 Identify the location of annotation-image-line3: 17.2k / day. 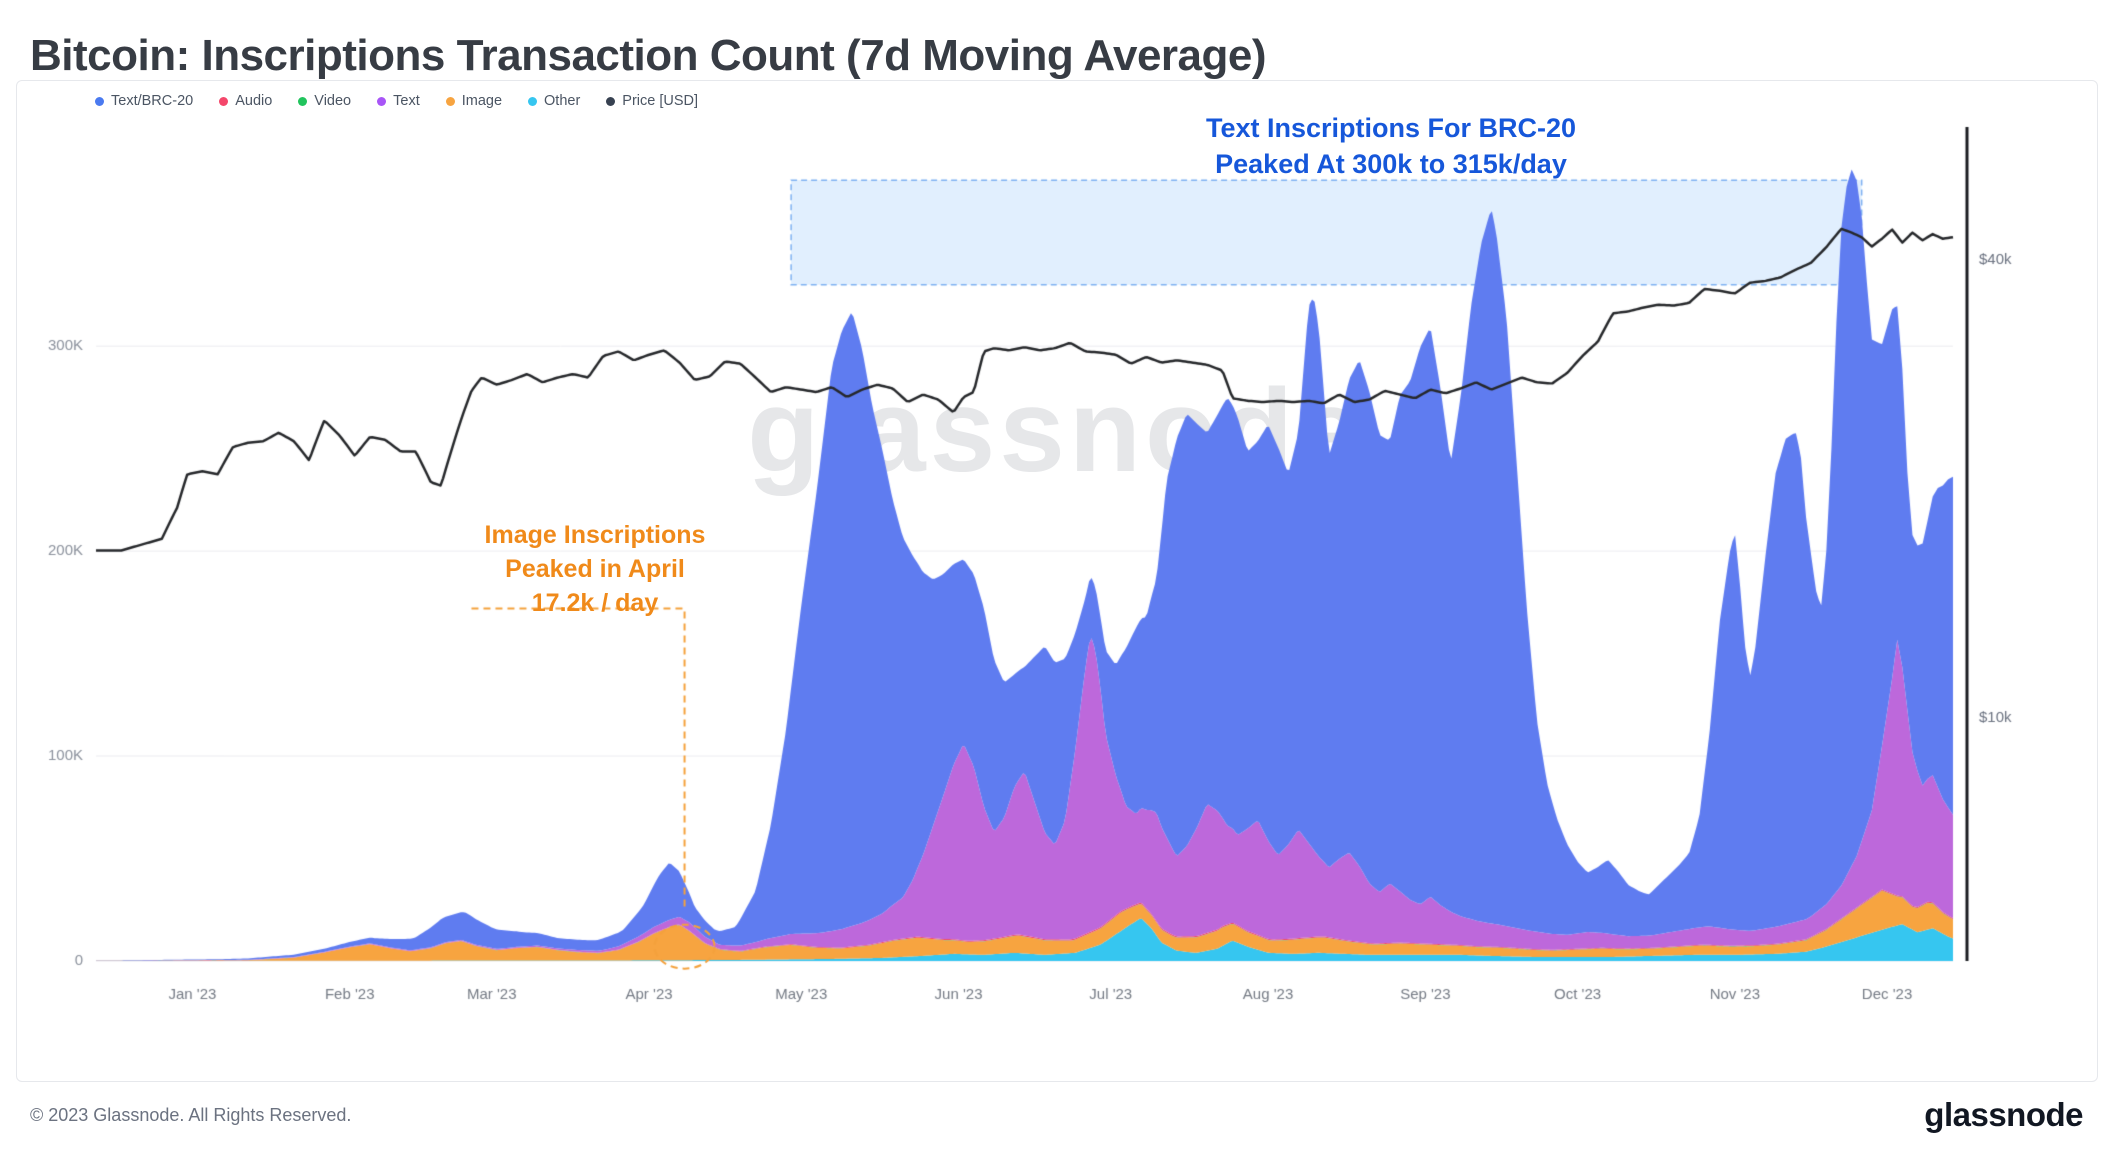
(595, 602).